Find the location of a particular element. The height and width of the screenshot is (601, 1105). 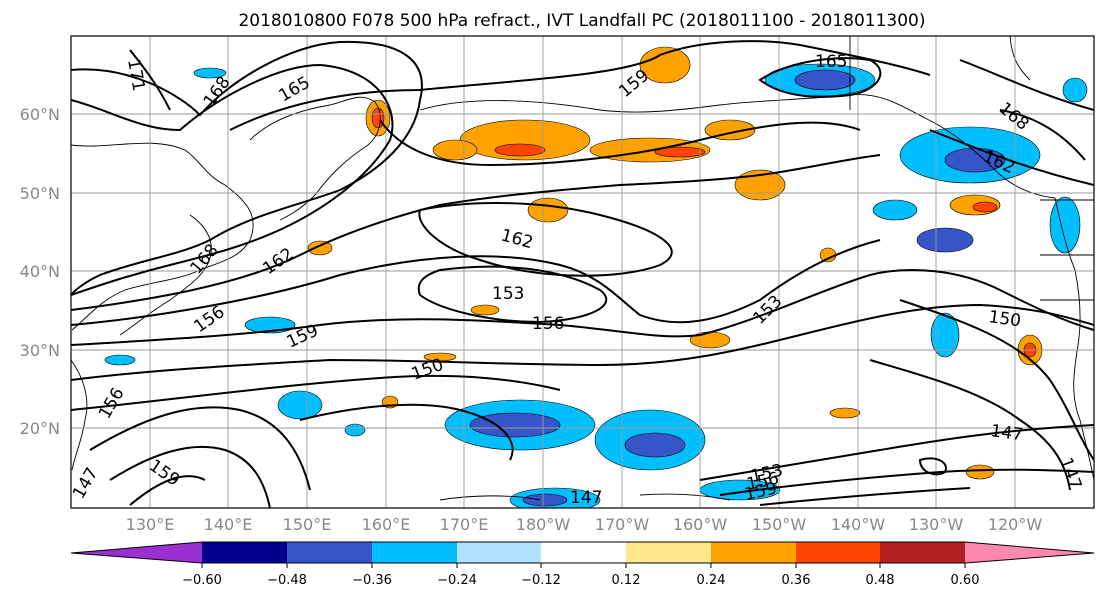

latitude-label: 60°N is located at coordinates (40, 114).